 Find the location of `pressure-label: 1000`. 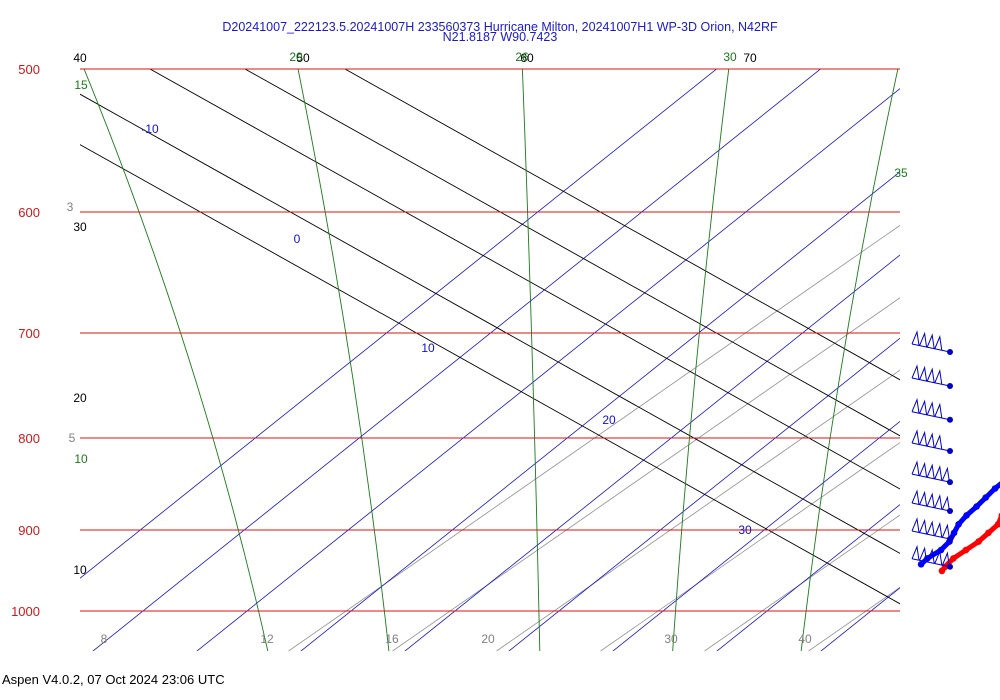

pressure-label: 1000 is located at coordinates (25, 611).